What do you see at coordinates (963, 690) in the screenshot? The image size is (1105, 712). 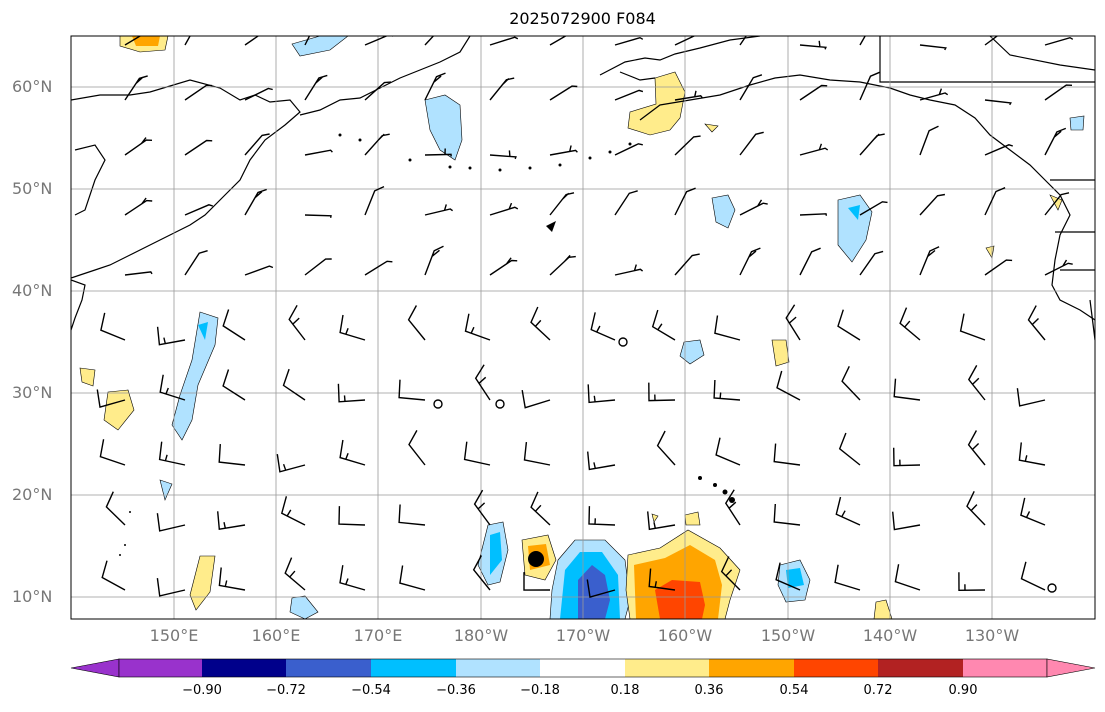 I see `colorbar-tick: 0.90` at bounding box center [963, 690].